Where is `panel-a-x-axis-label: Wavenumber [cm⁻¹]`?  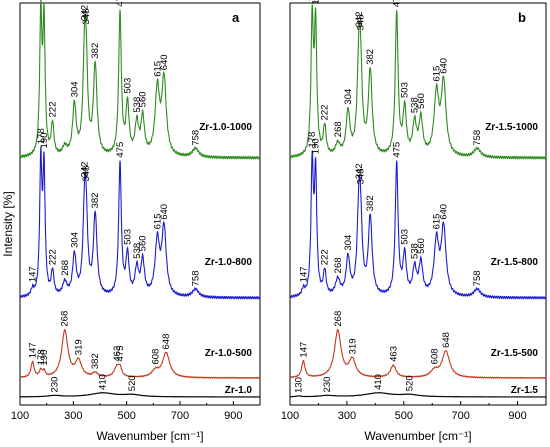
panel-a-x-axis-label: Wavenumber [cm⁻¹] is located at coordinates (149, 436).